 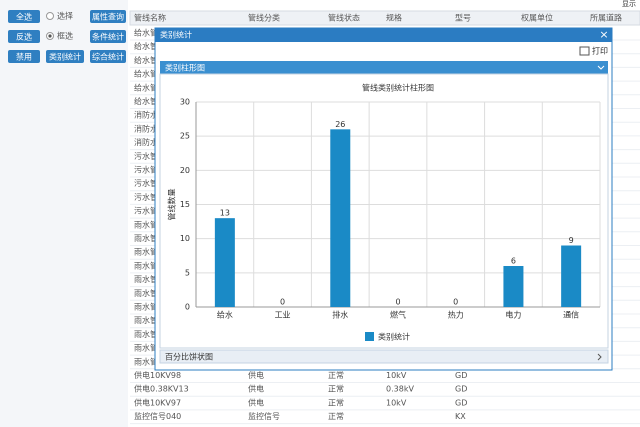 I want to click on x-tick-label: 电力, so click(x=513, y=315).